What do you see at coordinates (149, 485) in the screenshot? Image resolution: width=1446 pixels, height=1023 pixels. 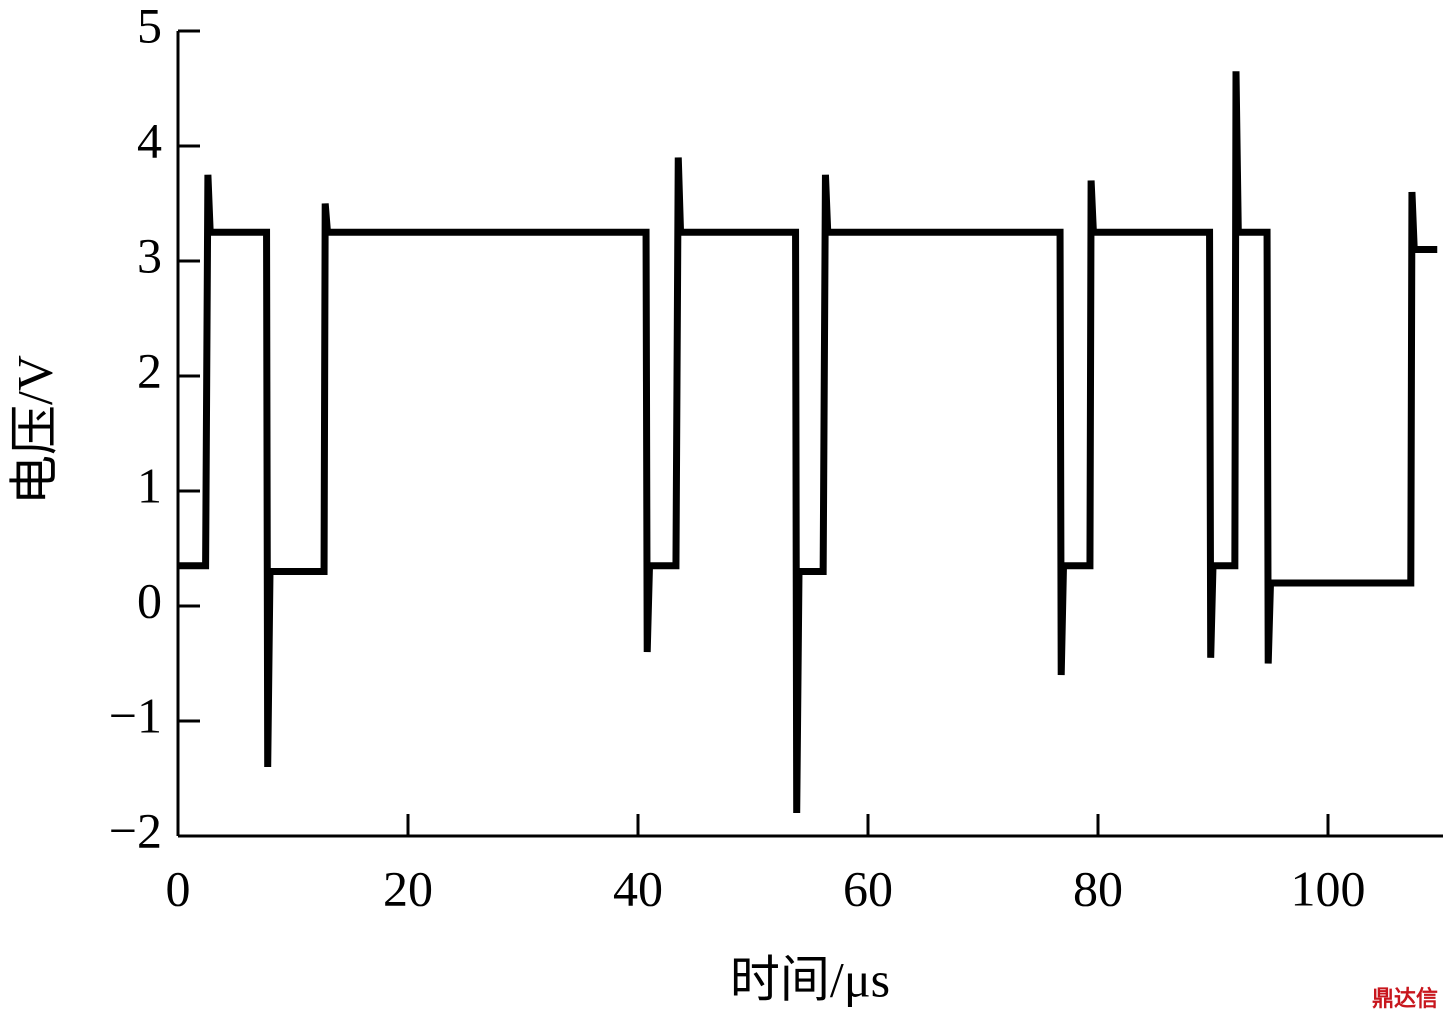 I see `y-tick-label: 1` at bounding box center [149, 485].